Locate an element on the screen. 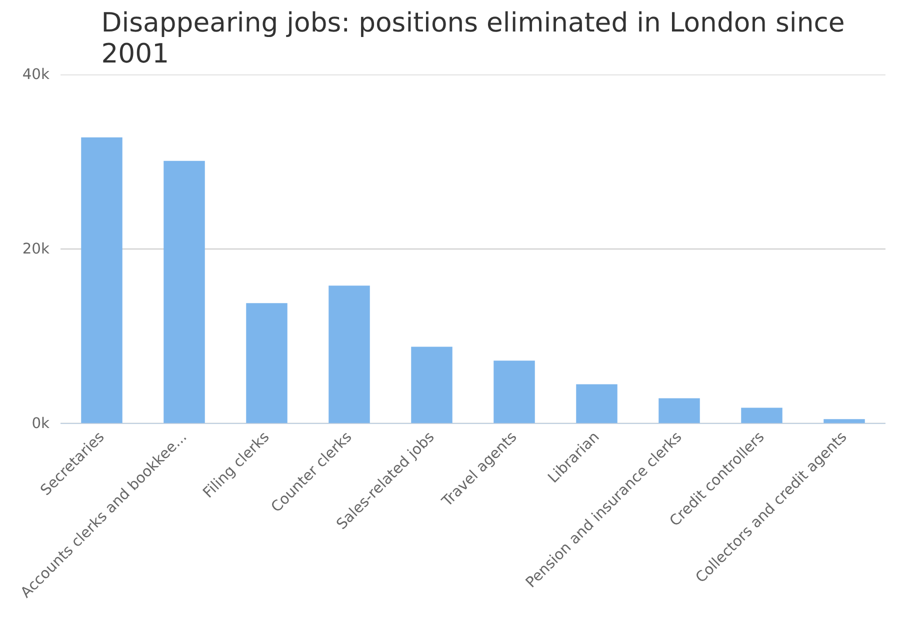  y-tick-label: 40k is located at coordinates (36, 74).